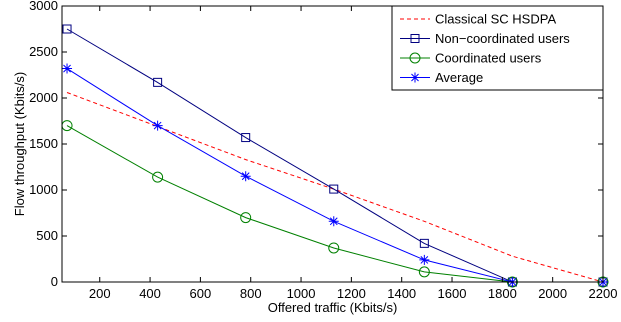 Image resolution: width=621 pixels, height=322 pixels. Describe the element at coordinates (251, 293) in the screenshot. I see `x-tick-label: 800` at that location.